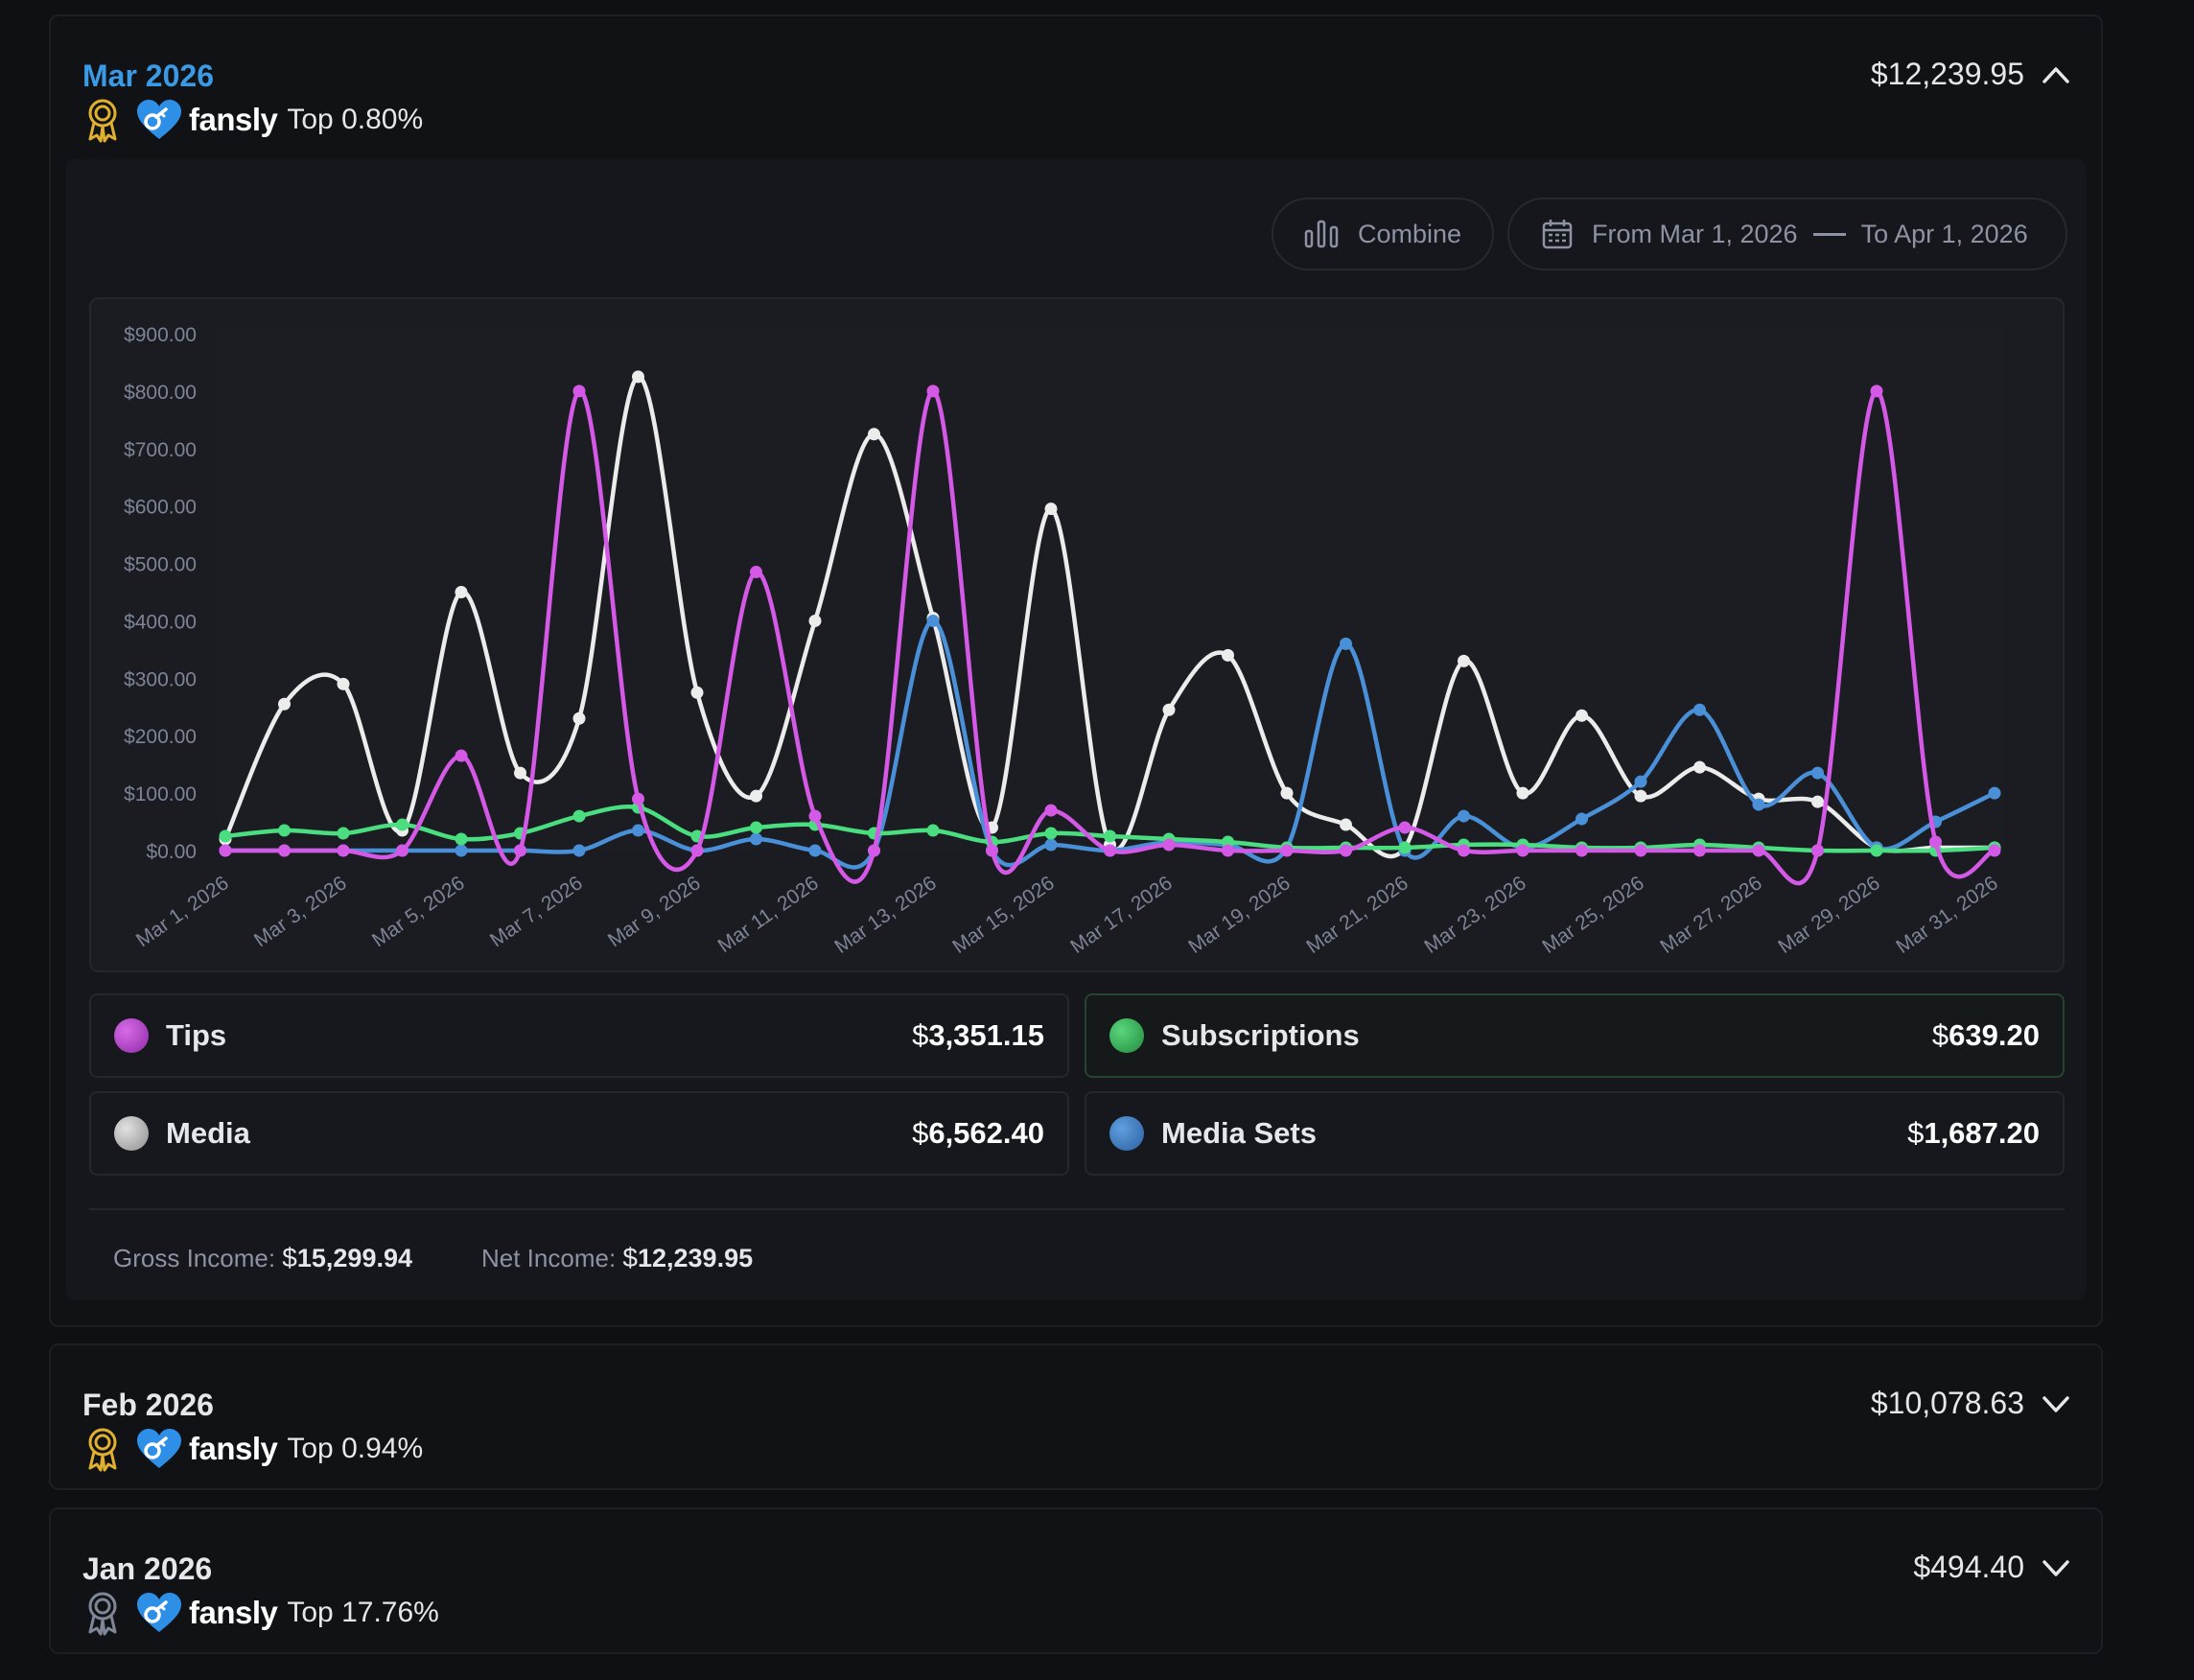 The width and height of the screenshot is (2194, 1680). Describe the element at coordinates (978, 1133) in the screenshot. I see `legend-media-value: $6,562.40` at that location.